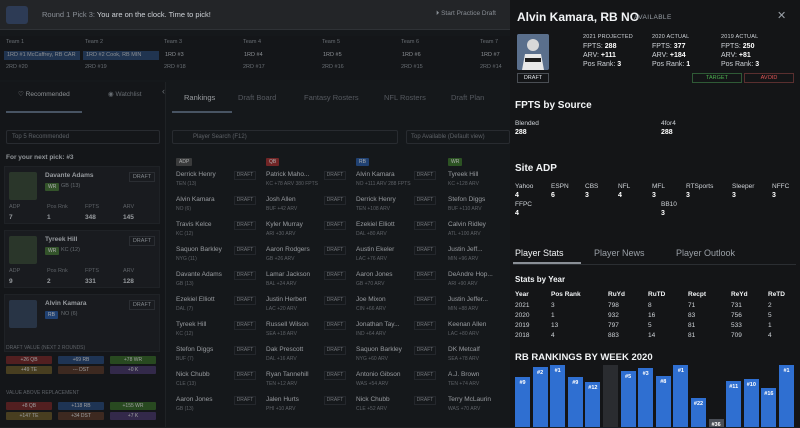 The image size is (800, 428). What do you see at coordinates (216, 255) in the screenshot?
I see `ranking-player-cell: Saquon Barkley NYG (11) DRAFT` at bounding box center [216, 255].